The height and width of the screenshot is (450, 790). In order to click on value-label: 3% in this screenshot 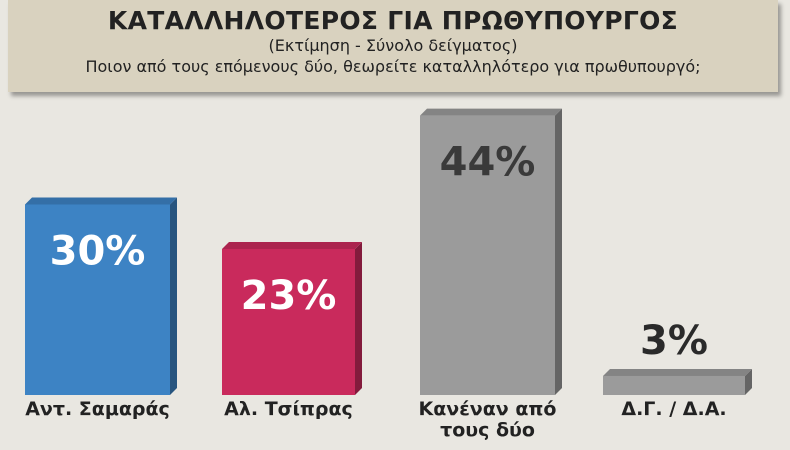, I will do `click(674, 341)`.